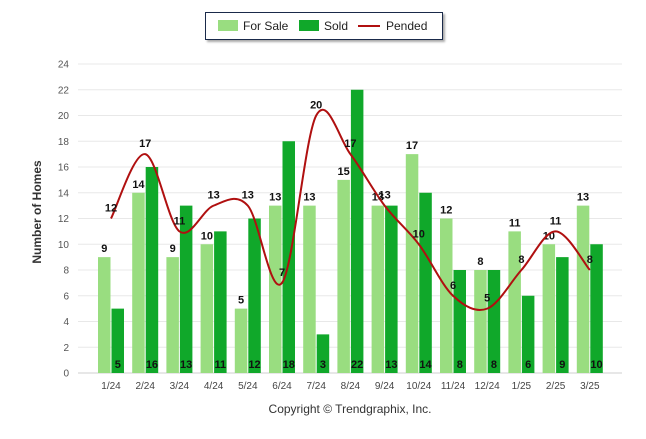  I want to click on for-sale-data-label: 12, so click(446, 211).